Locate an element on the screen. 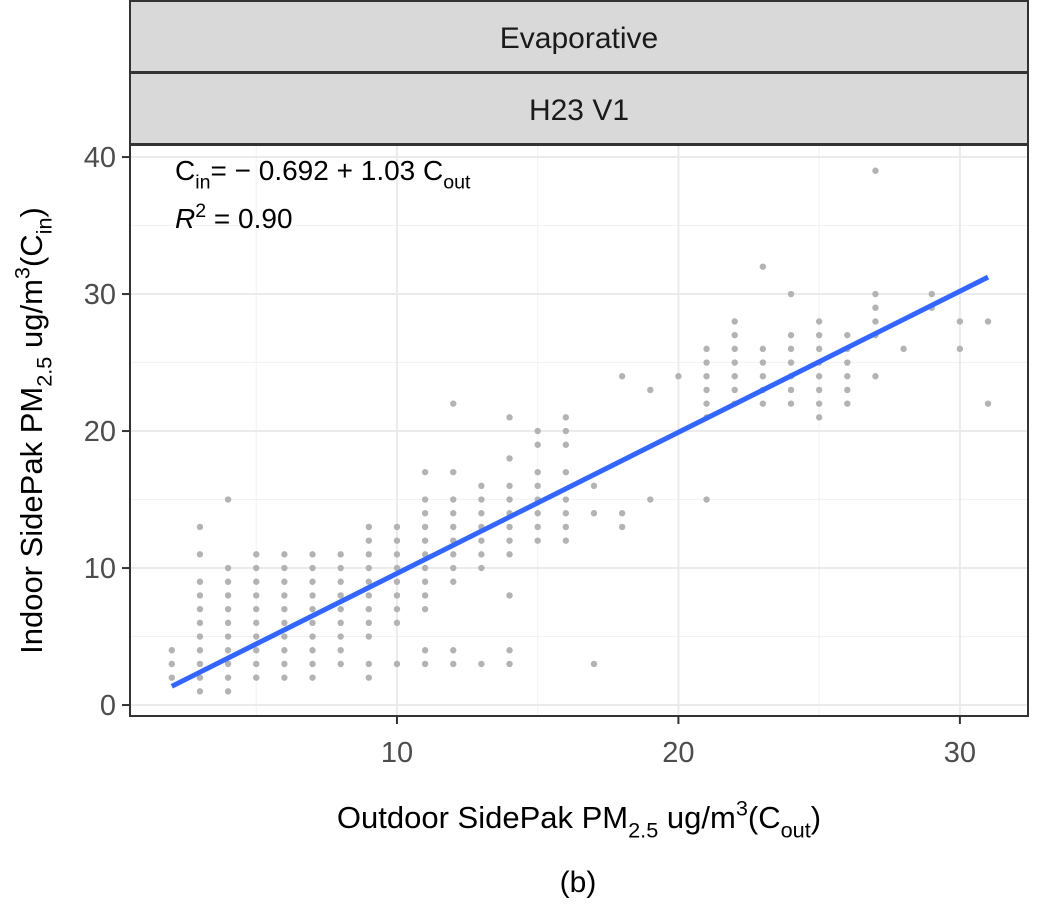 This screenshot has height=905, width=1050. caption: (b) is located at coordinates (578, 882).